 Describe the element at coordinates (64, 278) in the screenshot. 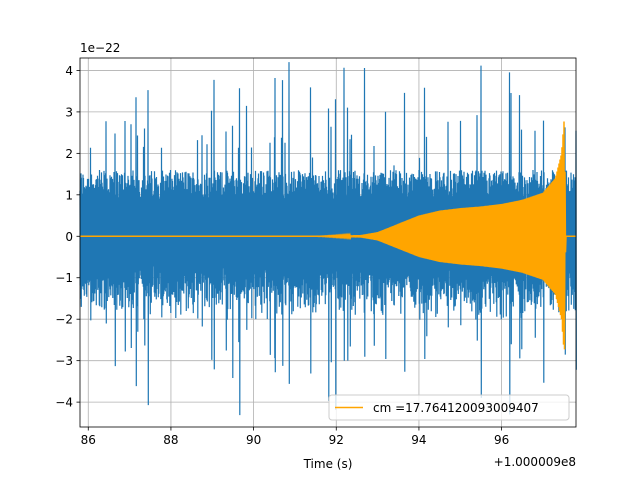

I see `y-tick-label: −1` at that location.